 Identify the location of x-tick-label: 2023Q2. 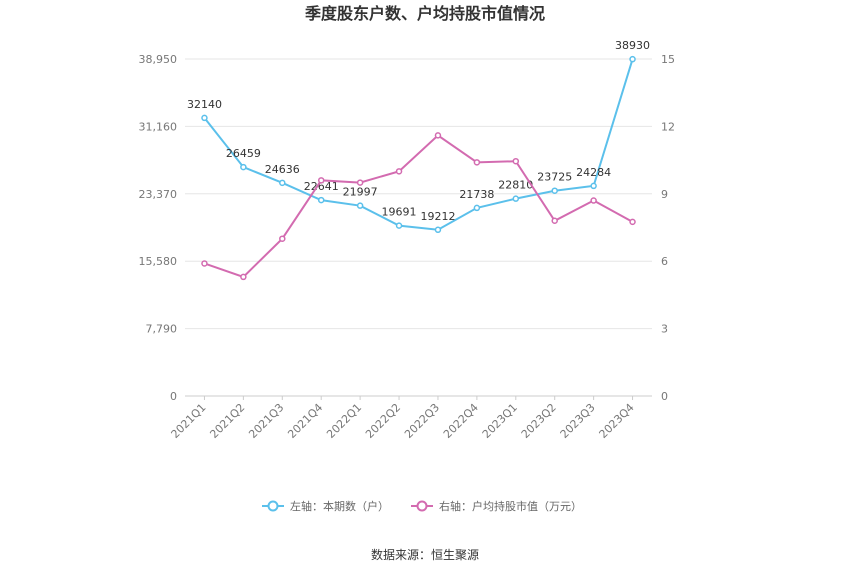
(539, 421).